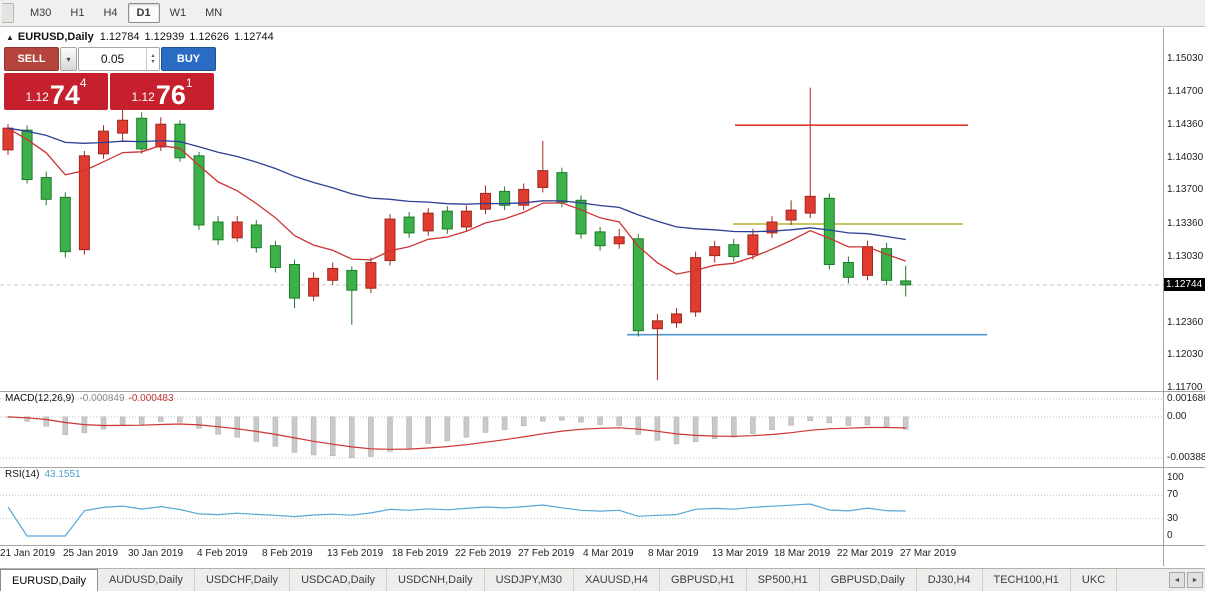 The height and width of the screenshot is (591, 1205). What do you see at coordinates (703, 580) in the screenshot?
I see `chart-tab-gbpusd-h1: GBPUSD,H1` at bounding box center [703, 580].